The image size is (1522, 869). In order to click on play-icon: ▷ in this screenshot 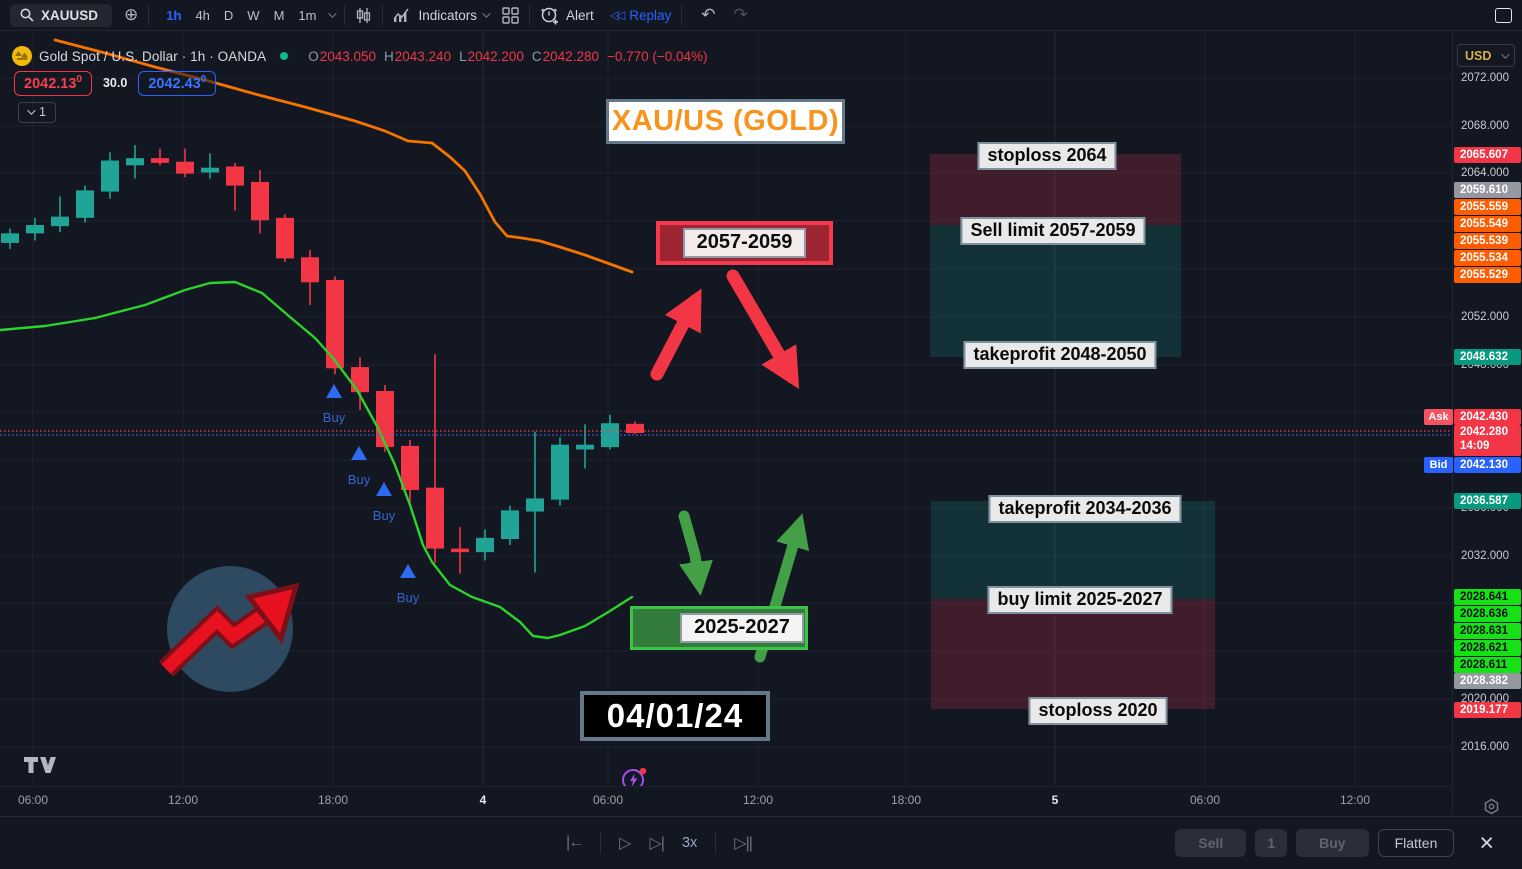, I will do `click(625, 843)`.